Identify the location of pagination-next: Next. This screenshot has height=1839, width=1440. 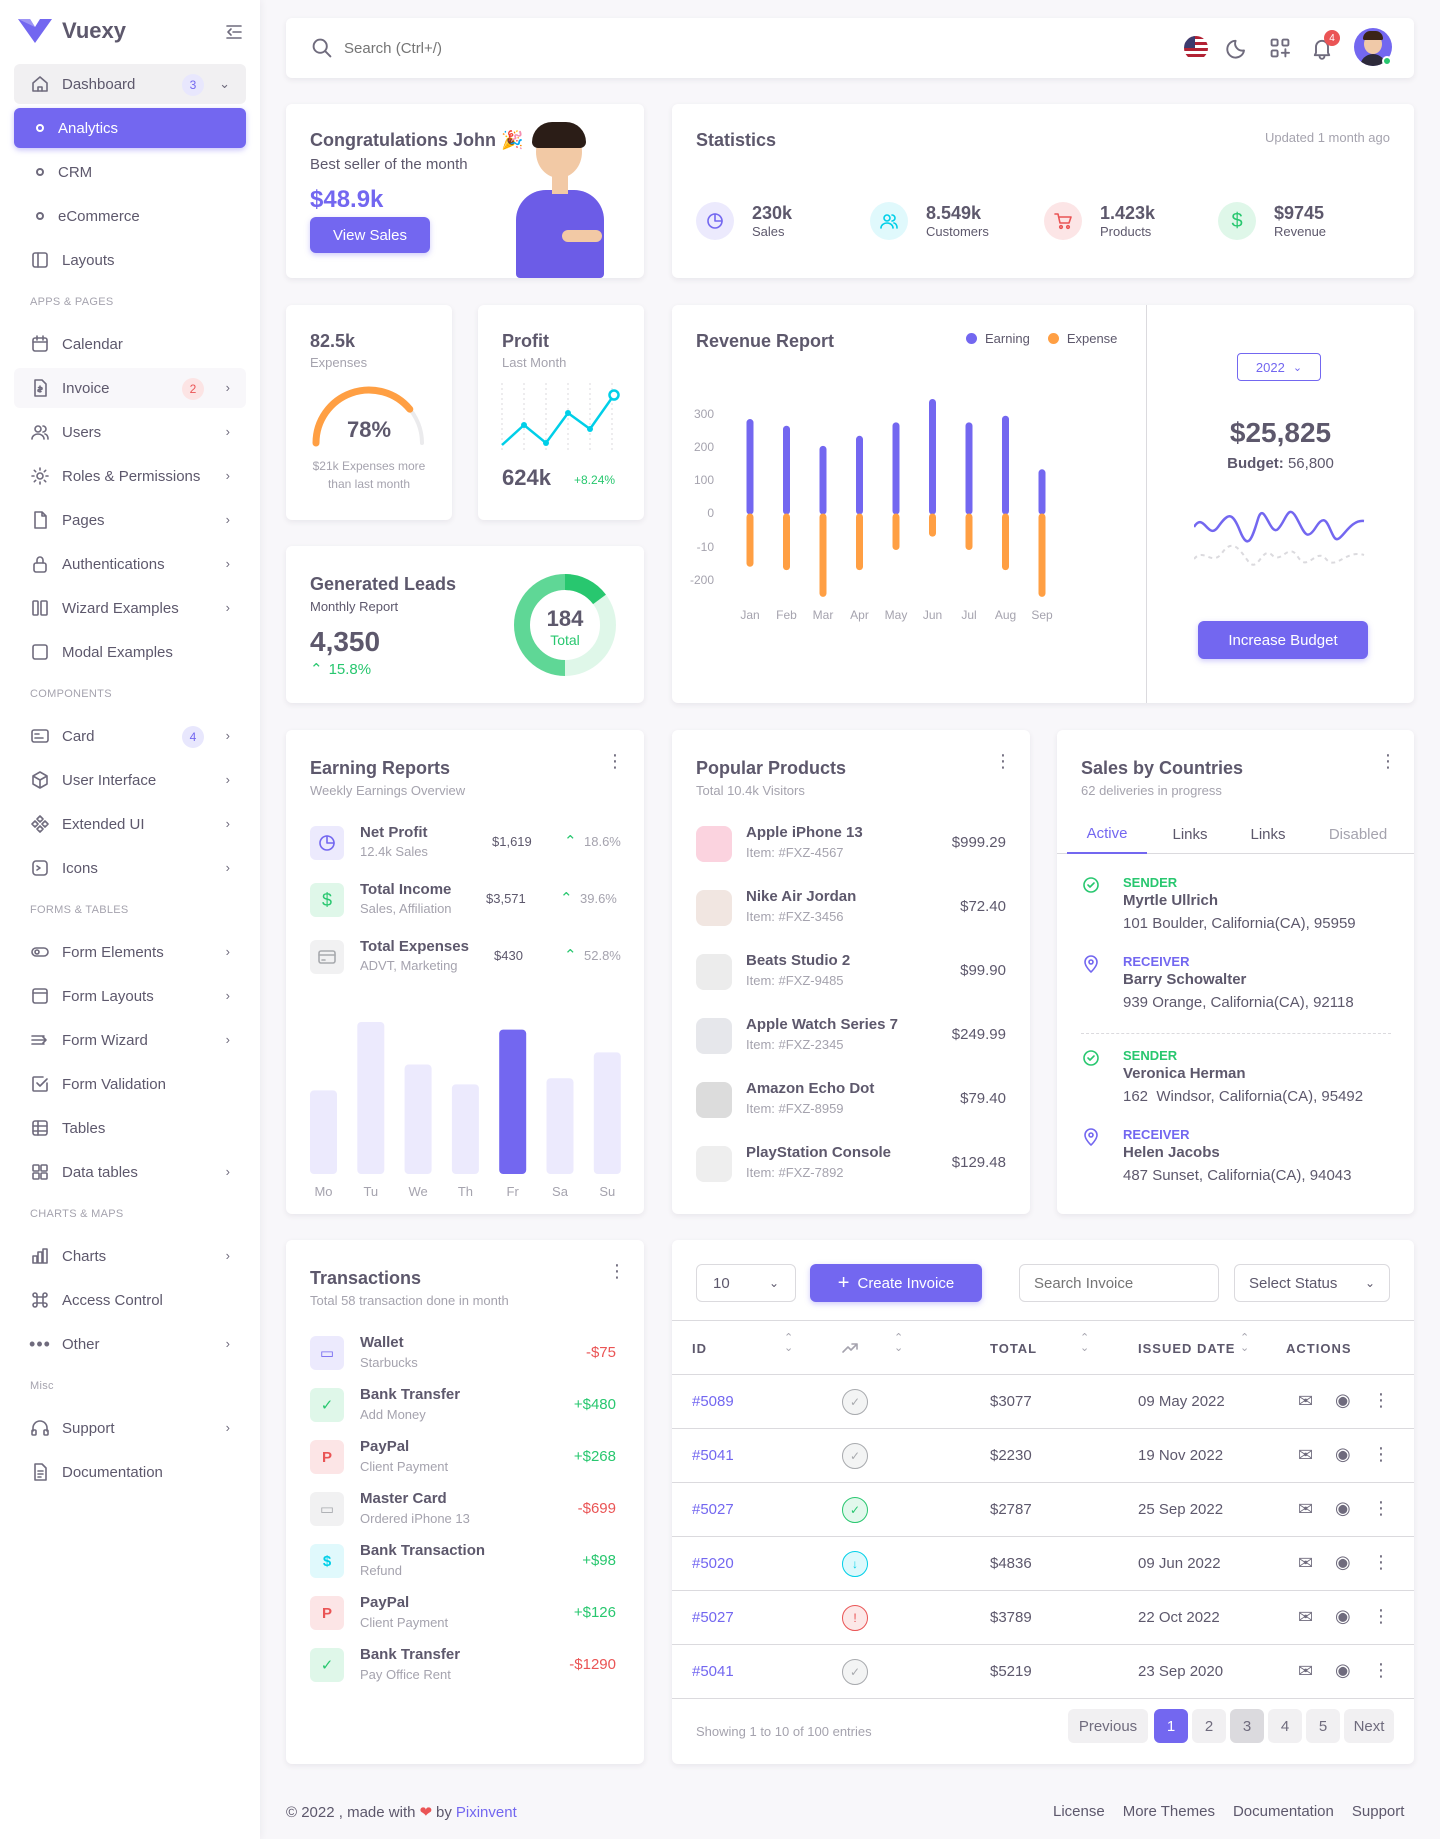
(1369, 1726).